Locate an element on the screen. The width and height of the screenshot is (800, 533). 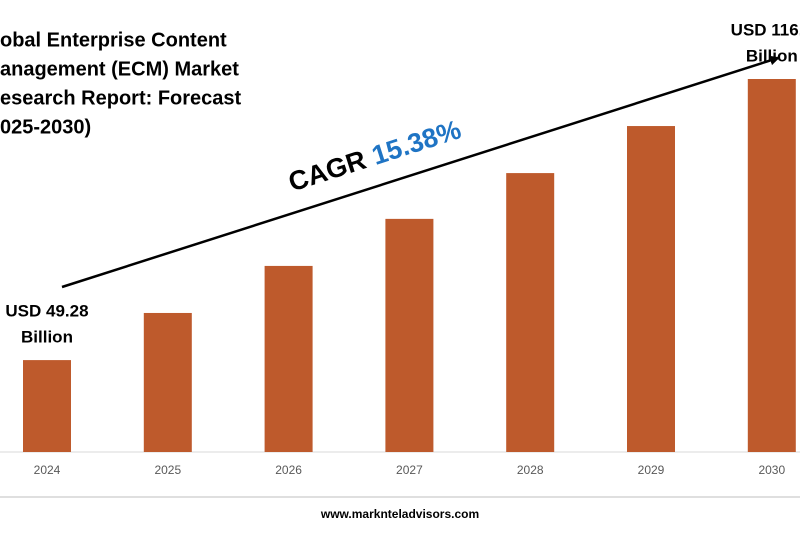
x-tick-label: 2029 is located at coordinates (651, 470).